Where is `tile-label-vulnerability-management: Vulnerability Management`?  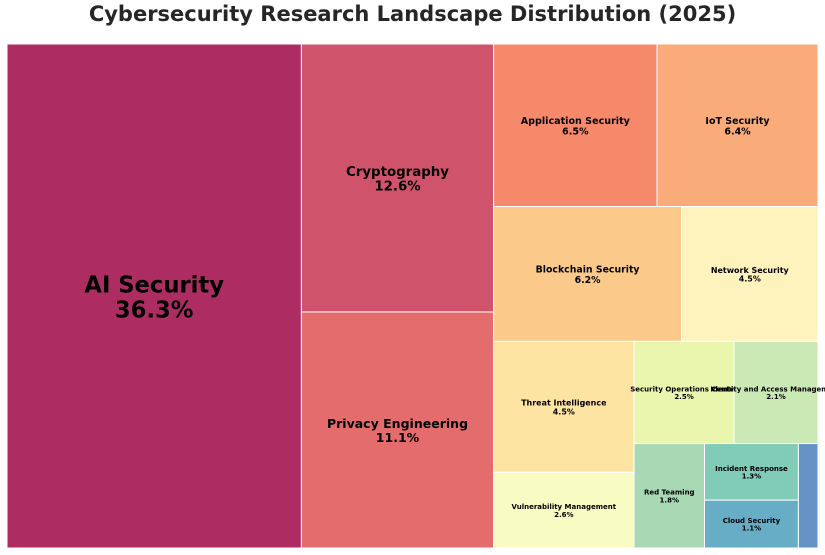
tile-label-vulnerability-management: Vulnerability Management is located at coordinates (564, 507).